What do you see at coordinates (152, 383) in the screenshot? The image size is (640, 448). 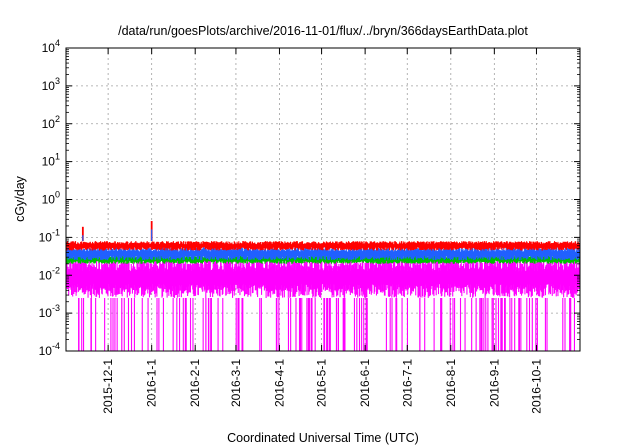 I see `x-tick-label: 2016-1-1` at bounding box center [152, 383].